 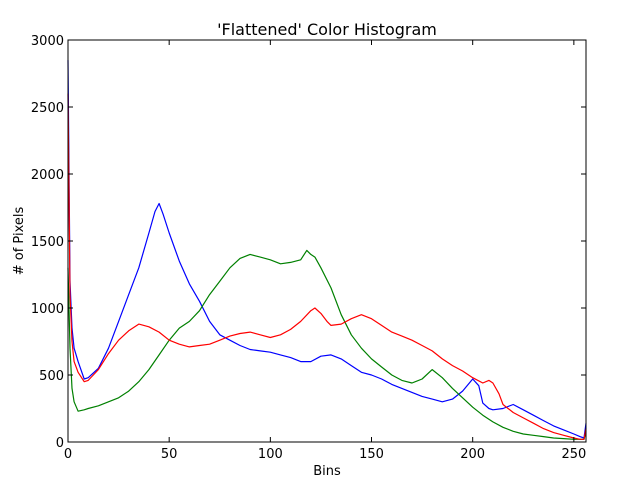 What do you see at coordinates (51, 376) in the screenshot?
I see `y-tick-label: 500` at bounding box center [51, 376].